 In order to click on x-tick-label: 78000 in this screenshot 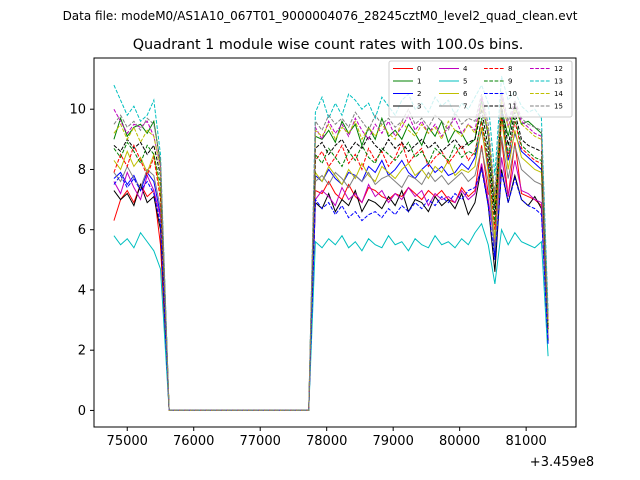, I will do `click(326, 441)`.